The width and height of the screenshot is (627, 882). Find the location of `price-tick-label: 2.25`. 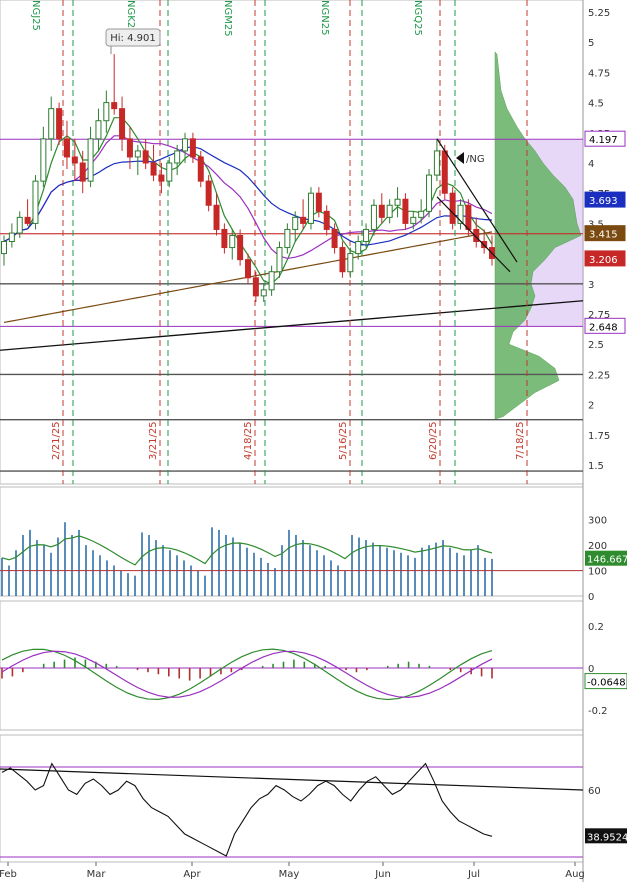

price-tick-label: 2.25 is located at coordinates (599, 375).